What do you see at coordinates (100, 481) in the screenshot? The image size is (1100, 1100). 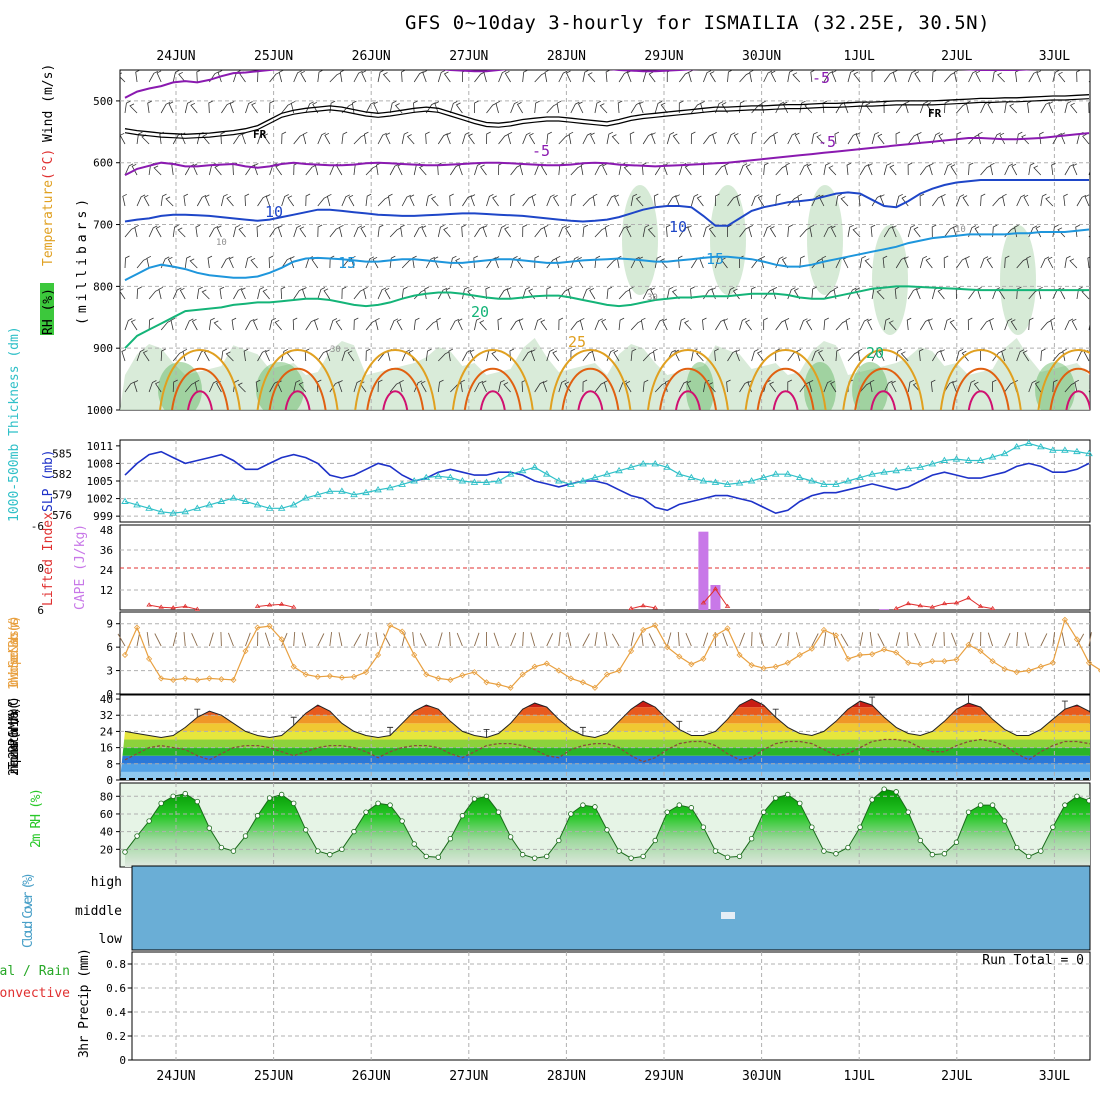 I see `tick-label: 1005` at bounding box center [100, 481].